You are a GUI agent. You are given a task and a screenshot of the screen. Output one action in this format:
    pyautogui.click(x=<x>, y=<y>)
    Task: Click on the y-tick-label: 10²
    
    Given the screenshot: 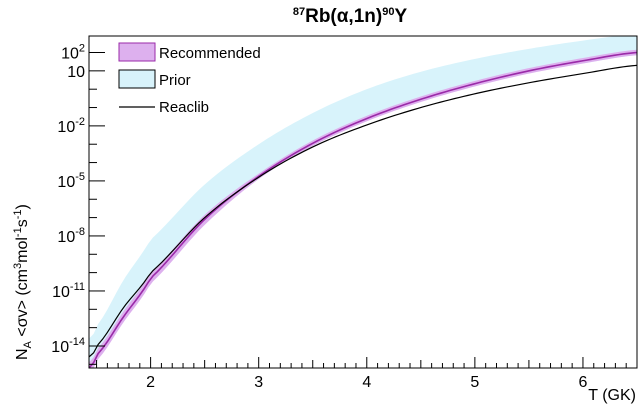 What is the action you would take?
    pyautogui.click(x=73, y=53)
    